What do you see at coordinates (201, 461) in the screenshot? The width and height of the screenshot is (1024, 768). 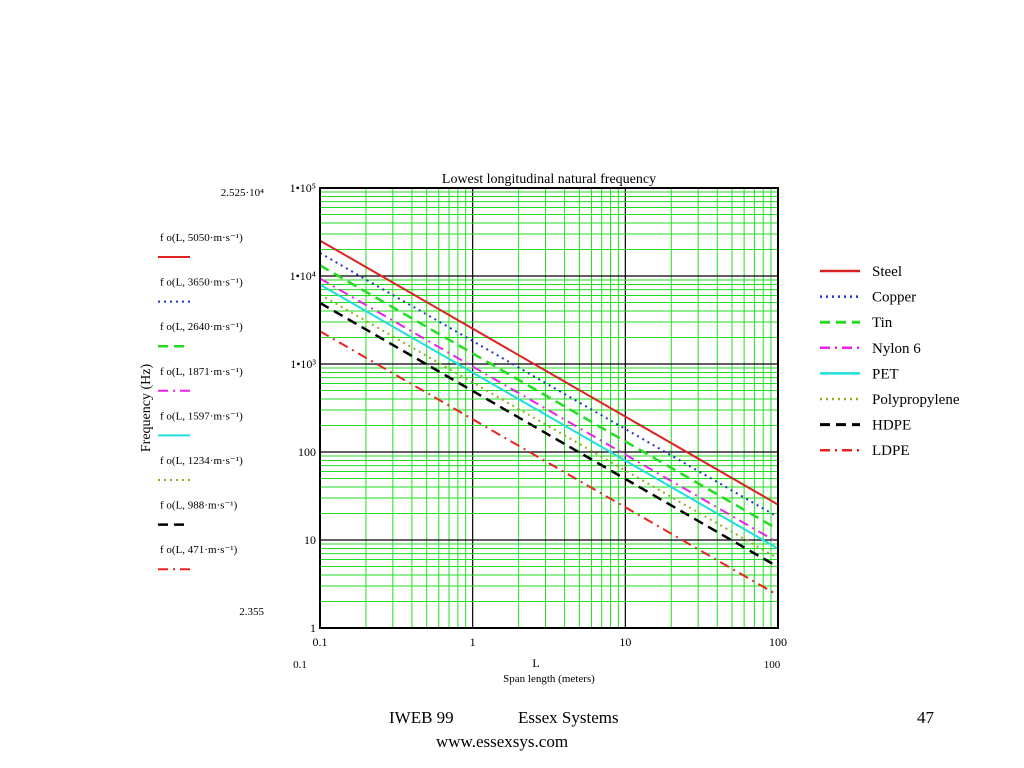 I see `series-expression: f o(L, 1234·m·s⁻¹)` at bounding box center [201, 461].